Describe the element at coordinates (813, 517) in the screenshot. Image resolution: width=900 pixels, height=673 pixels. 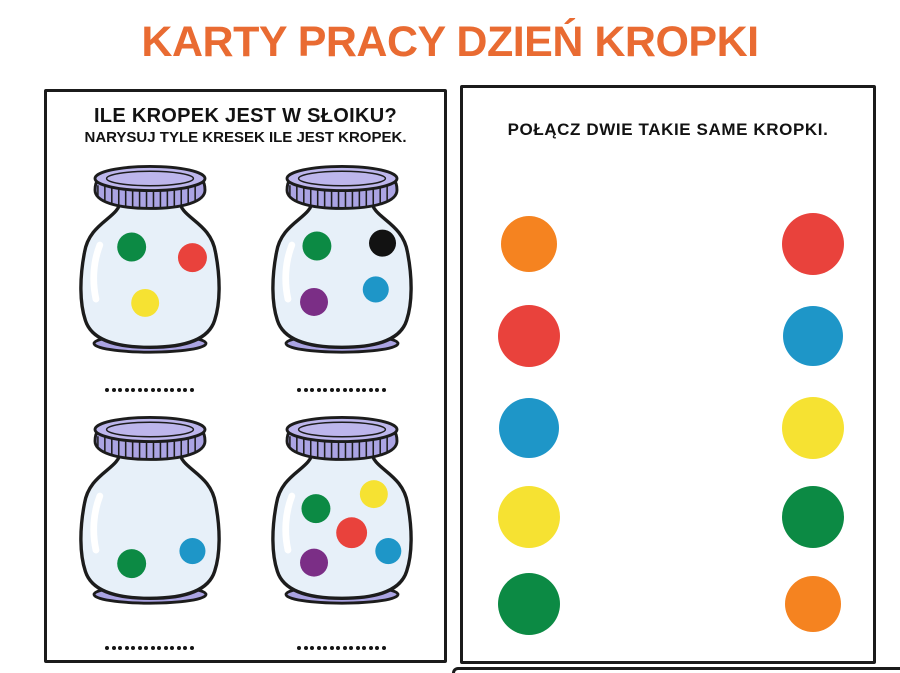
I see `match-dot-right-green` at that location.